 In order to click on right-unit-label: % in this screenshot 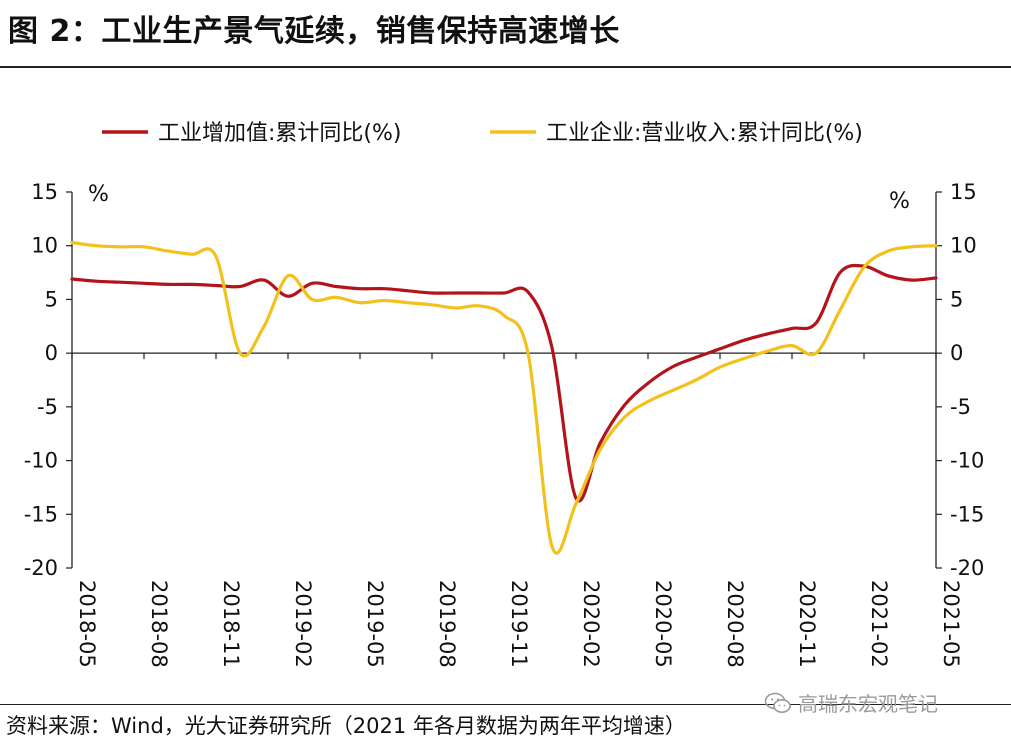, I will do `click(899, 201)`.